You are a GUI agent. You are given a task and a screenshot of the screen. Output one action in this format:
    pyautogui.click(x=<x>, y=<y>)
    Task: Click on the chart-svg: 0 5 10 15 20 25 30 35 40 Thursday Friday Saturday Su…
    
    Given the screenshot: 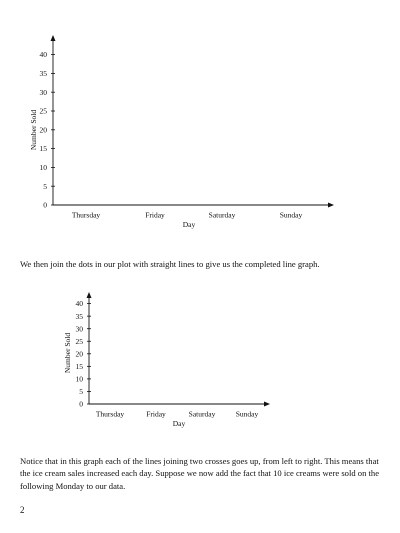 What is the action you would take?
    pyautogui.click(x=166, y=360)
    